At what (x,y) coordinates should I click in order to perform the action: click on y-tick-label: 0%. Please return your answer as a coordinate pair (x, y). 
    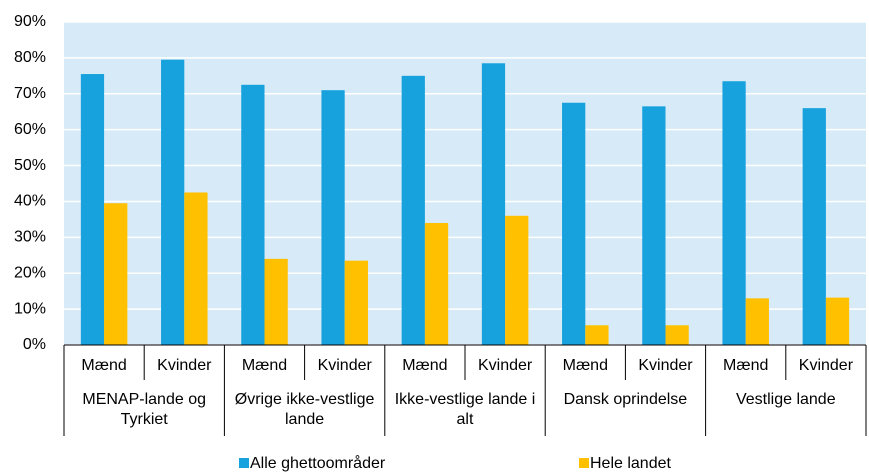
    Looking at the image, I should click on (34, 344).